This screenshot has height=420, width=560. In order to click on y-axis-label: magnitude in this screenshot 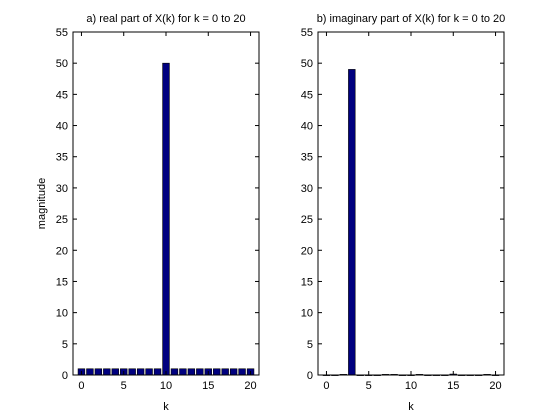, I will do `click(42, 203)`.